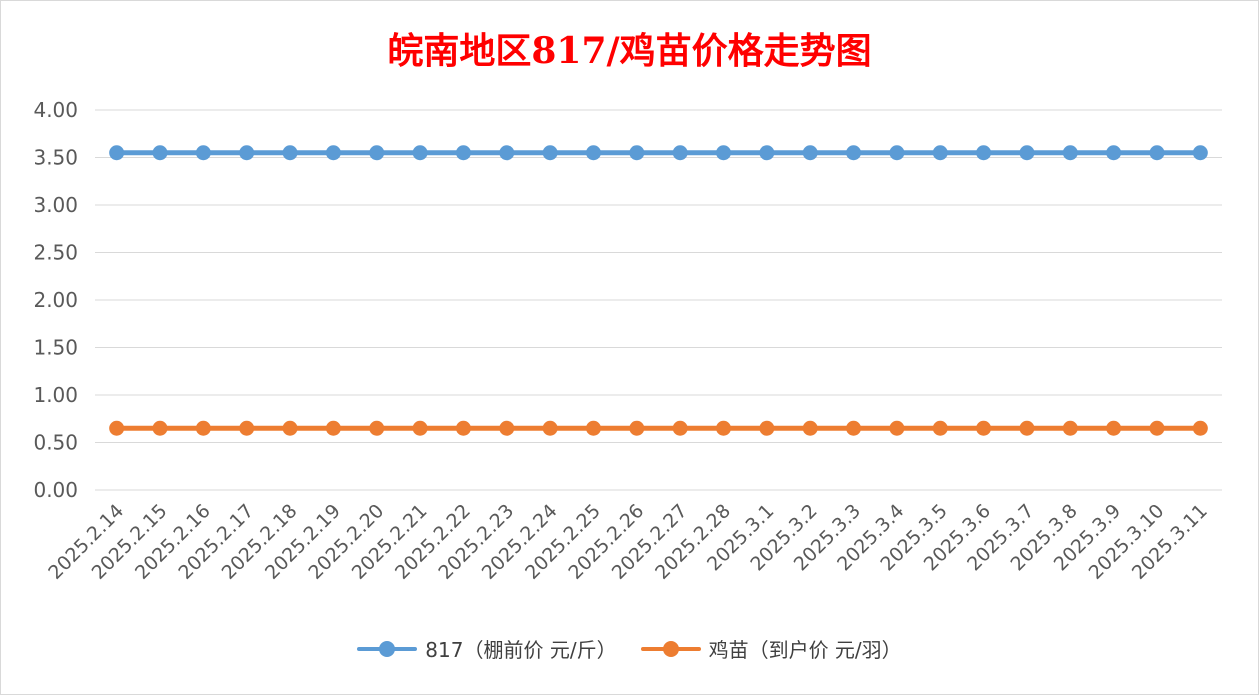 This screenshot has height=695, width=1259. Describe the element at coordinates (55, 395) in the screenshot. I see `y-tick-label: 1.00` at that location.